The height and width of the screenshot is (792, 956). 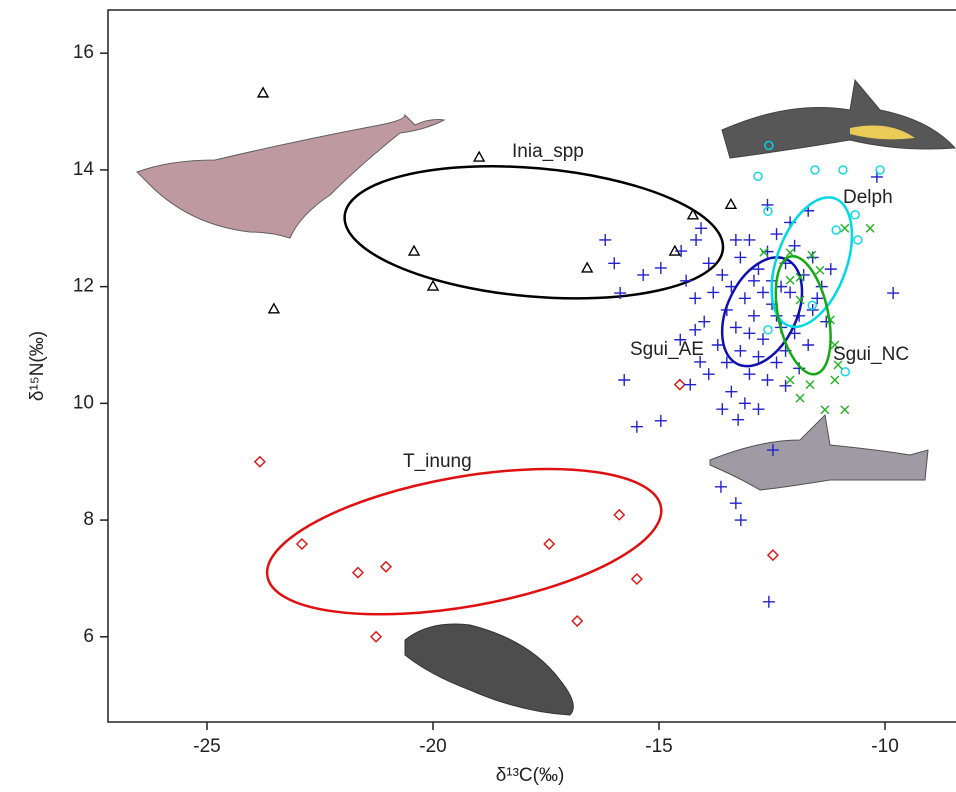 What do you see at coordinates (37, 366) in the screenshot?
I see `y-axis-label: δ¹⁵N(‰)` at bounding box center [37, 366].